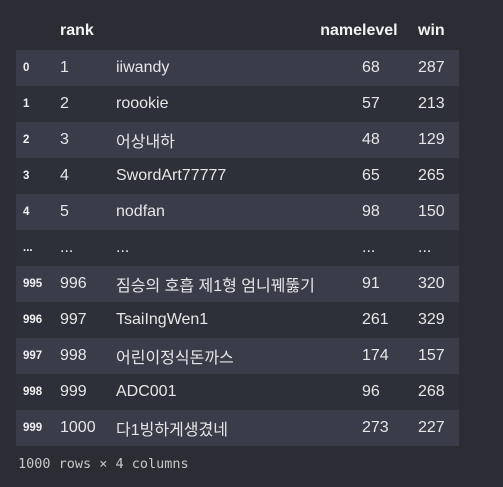 This screenshot has height=487, width=503. Describe the element at coordinates (237, 212) in the screenshot. I see `table-row: 4 5 nodfan 98 150` at that location.